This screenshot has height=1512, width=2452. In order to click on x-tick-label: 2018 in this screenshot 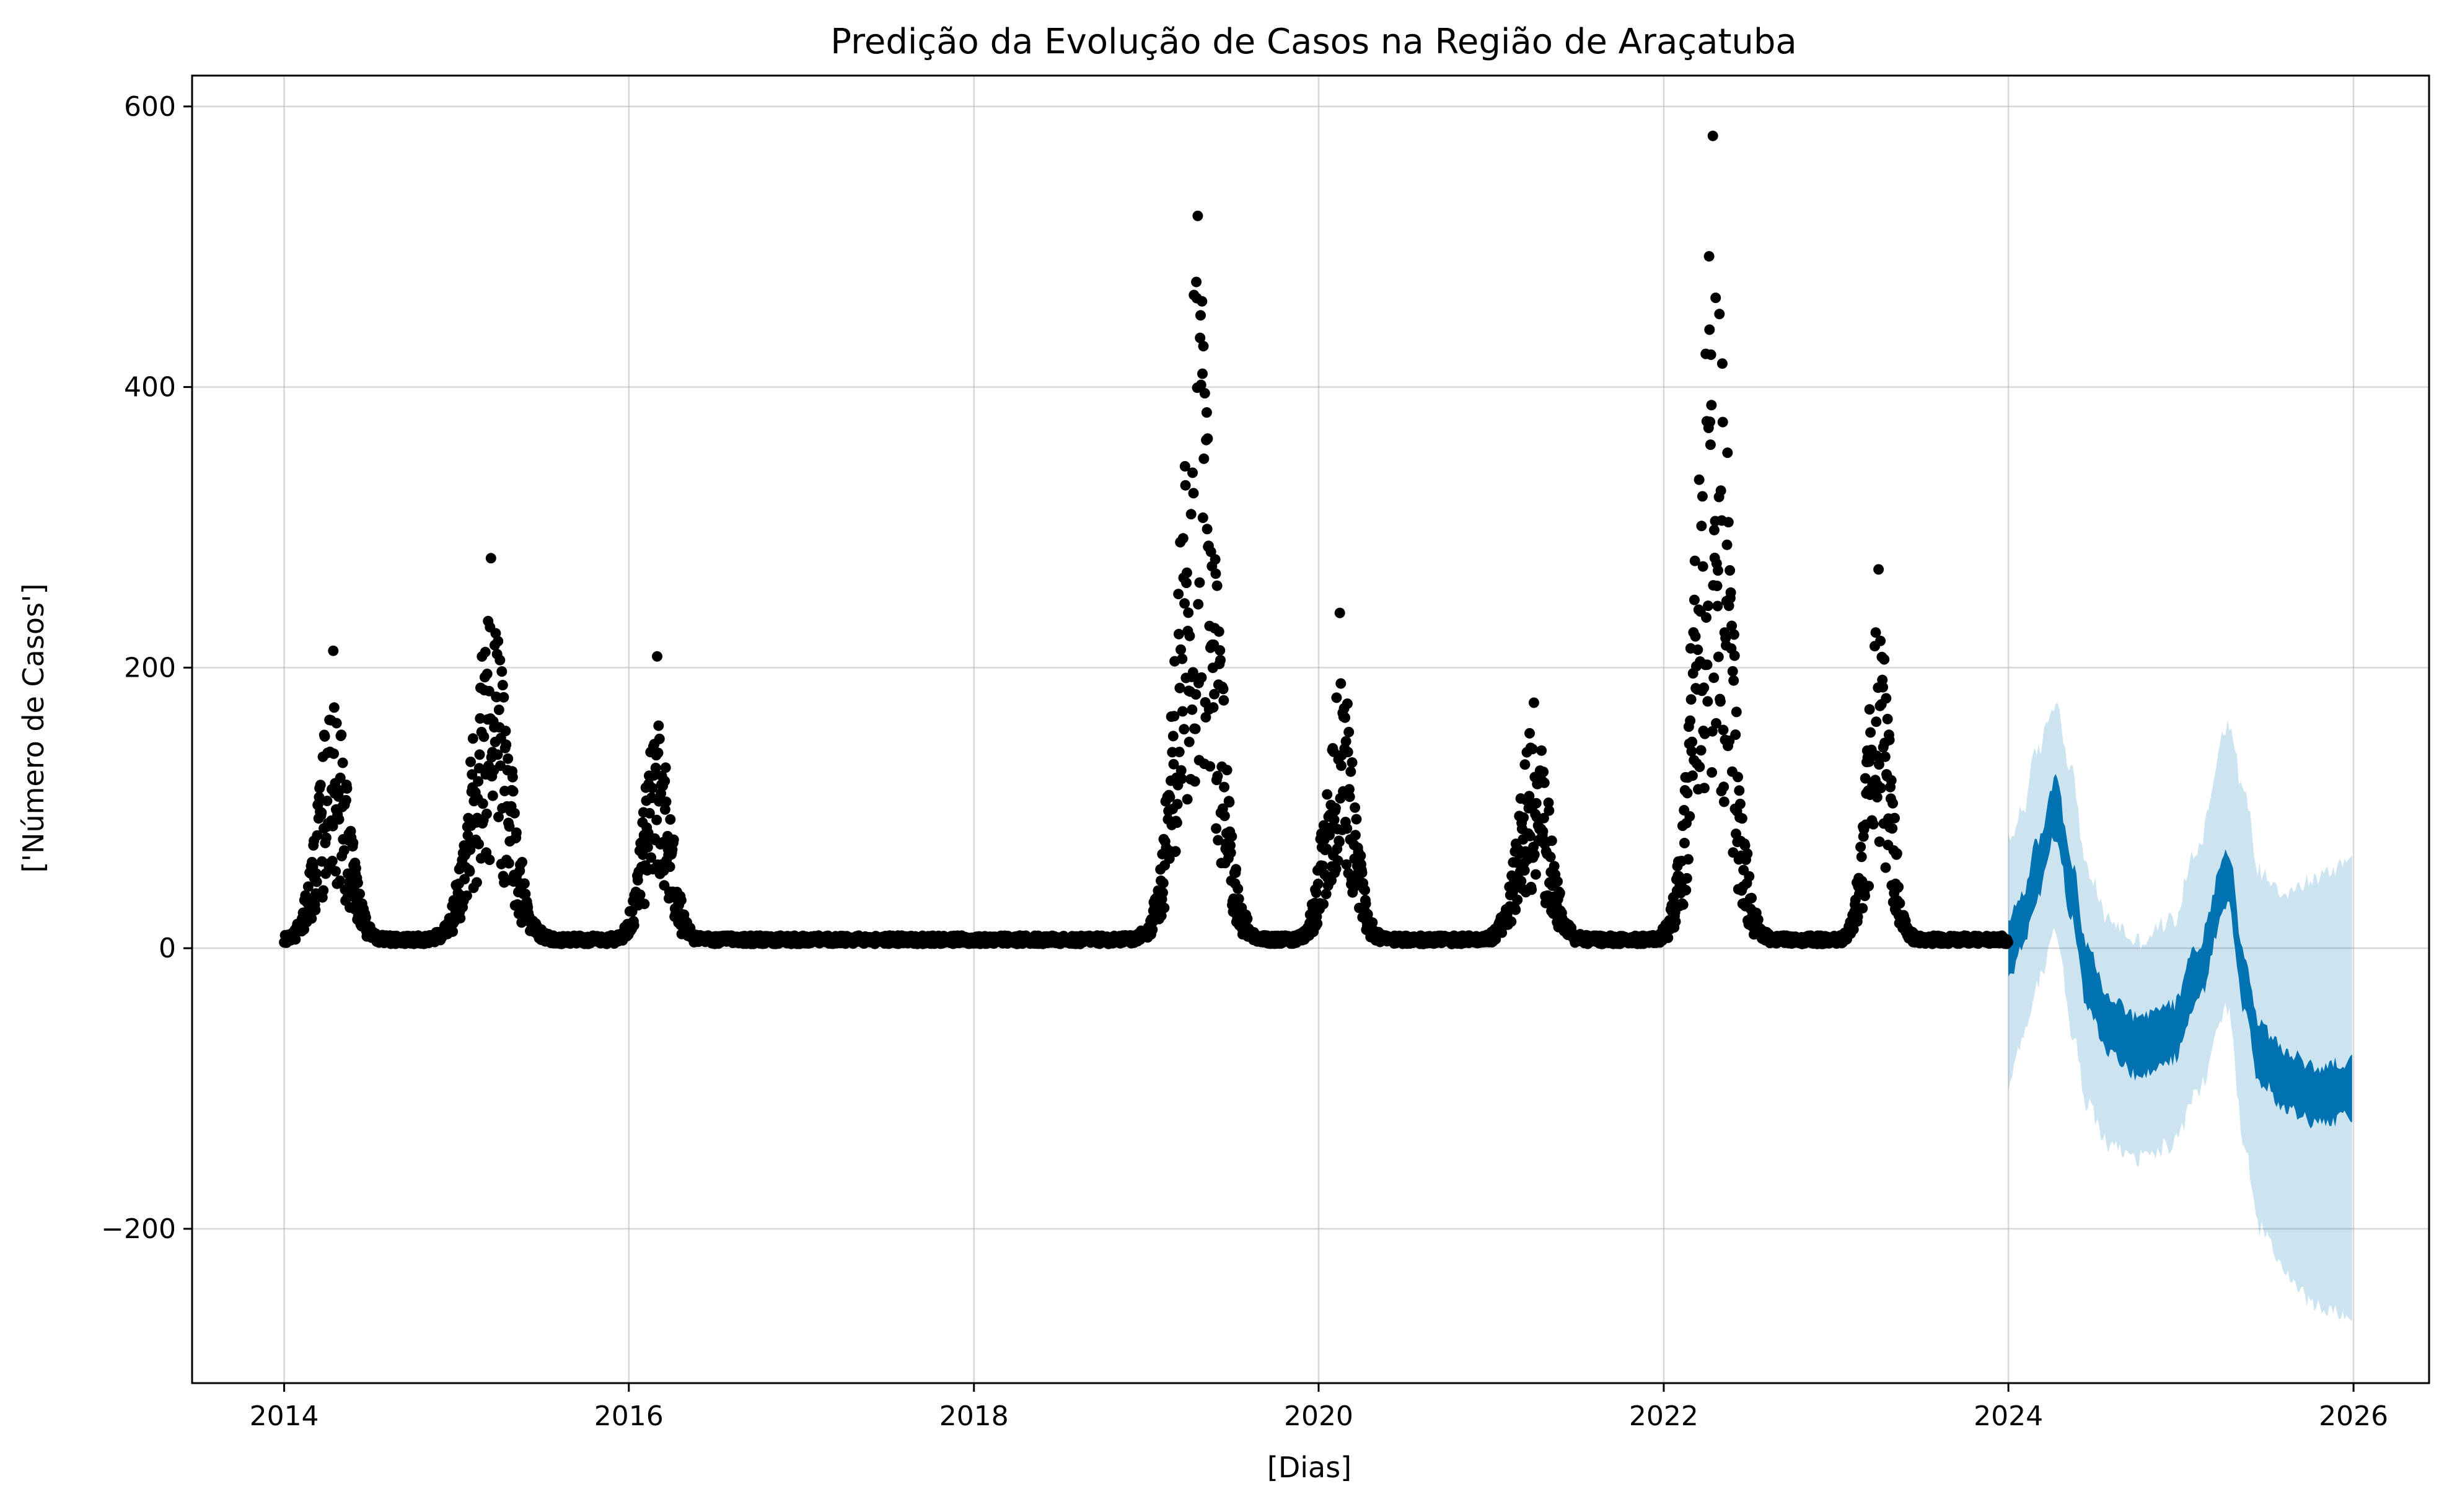, I will do `click(974, 1416)`.